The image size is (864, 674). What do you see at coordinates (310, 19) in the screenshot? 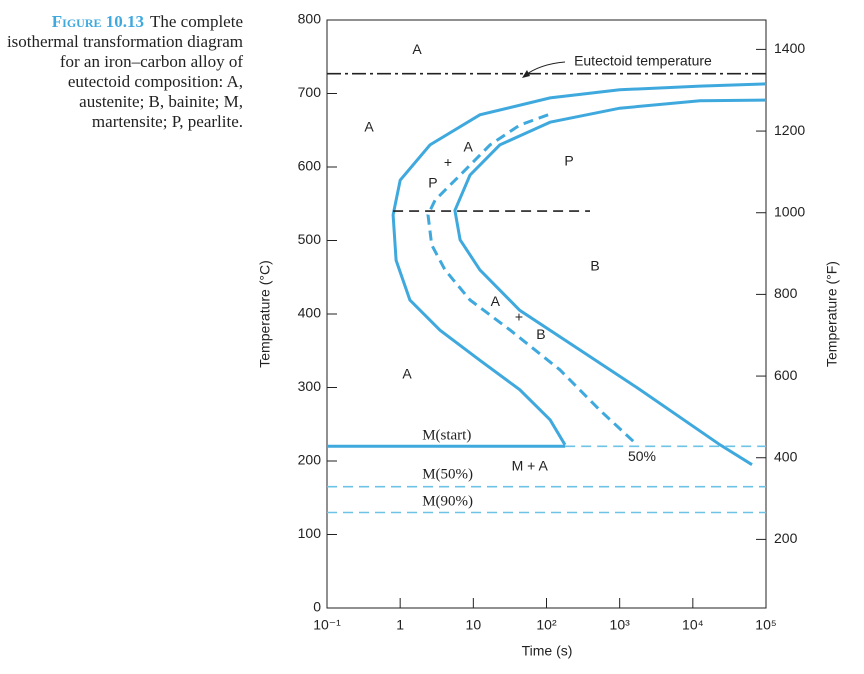
I see `y-tick-label: 800` at bounding box center [310, 19].